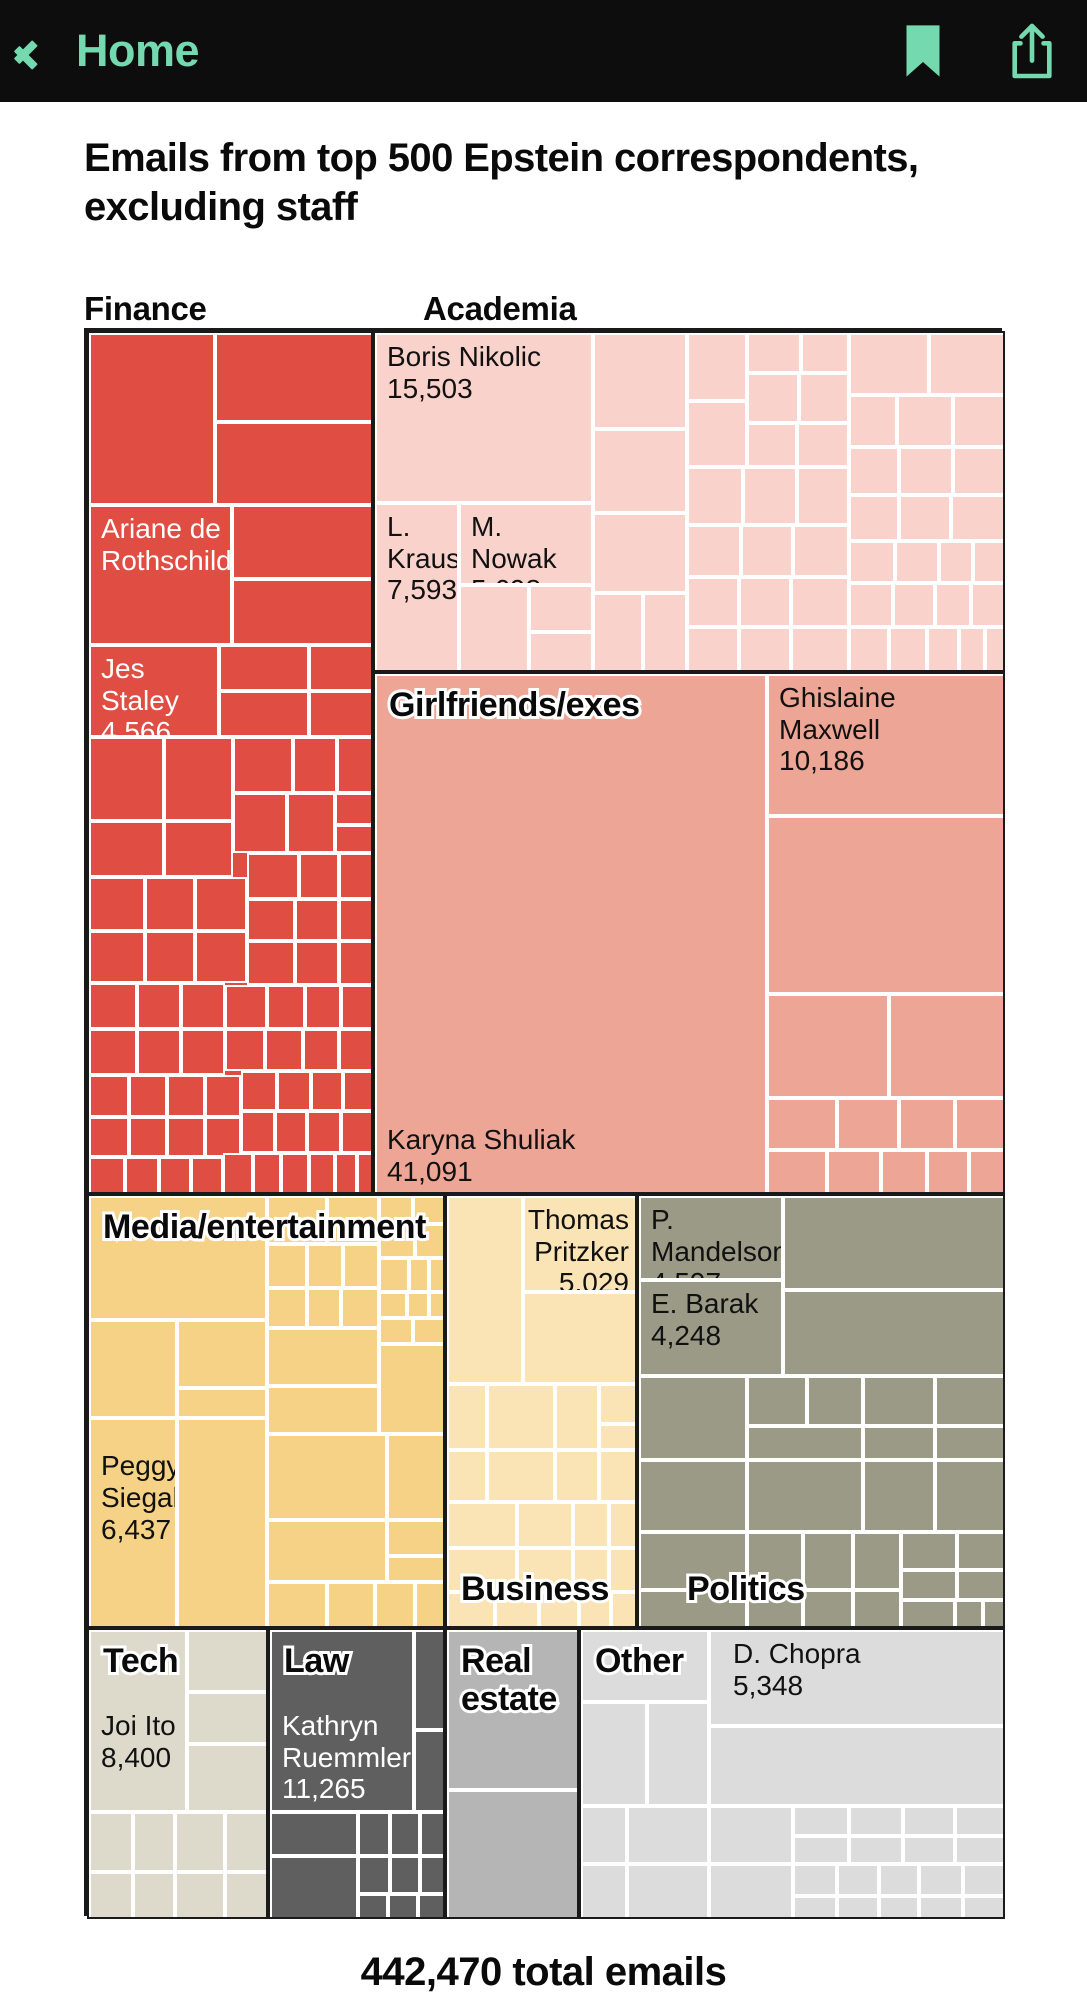 This screenshot has height=2000, width=1087. I want to click on tile-label-karyna-shuliak: Karyna Shuliak 41,091, so click(481, 1155).